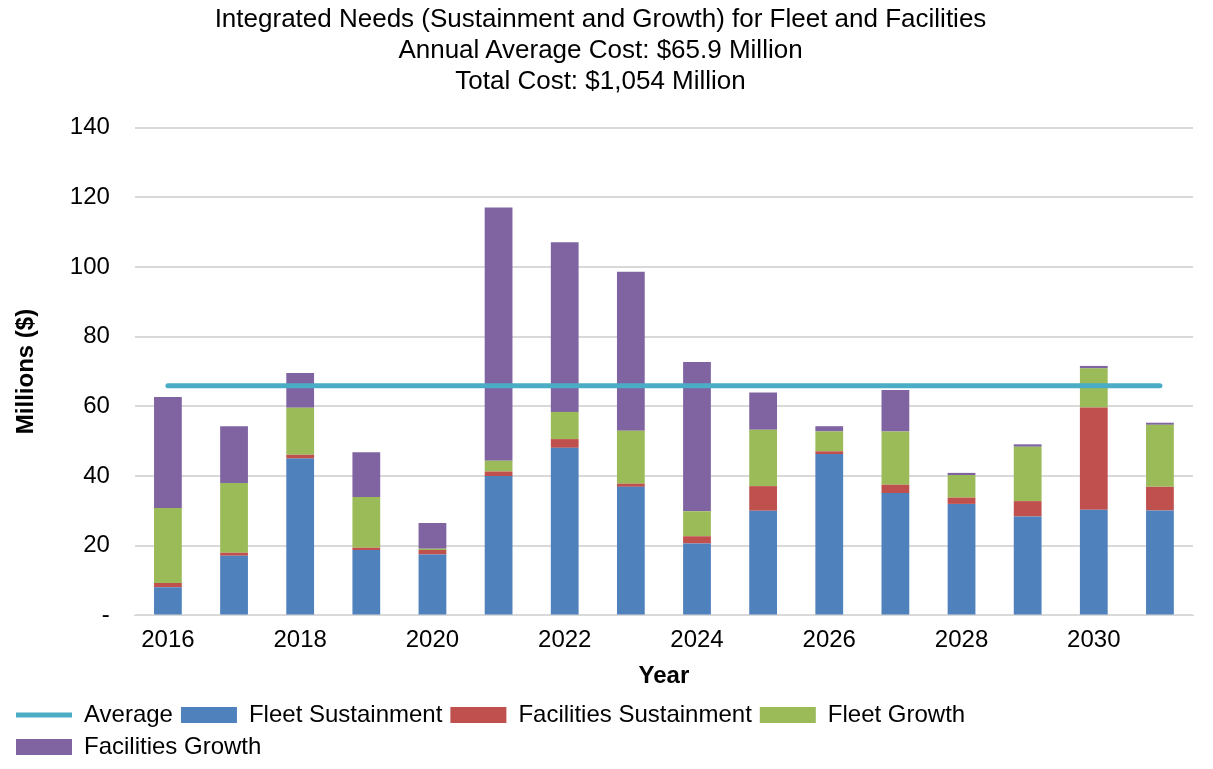 The height and width of the screenshot is (769, 1213). I want to click on y-tick-label: 40, so click(96, 474).